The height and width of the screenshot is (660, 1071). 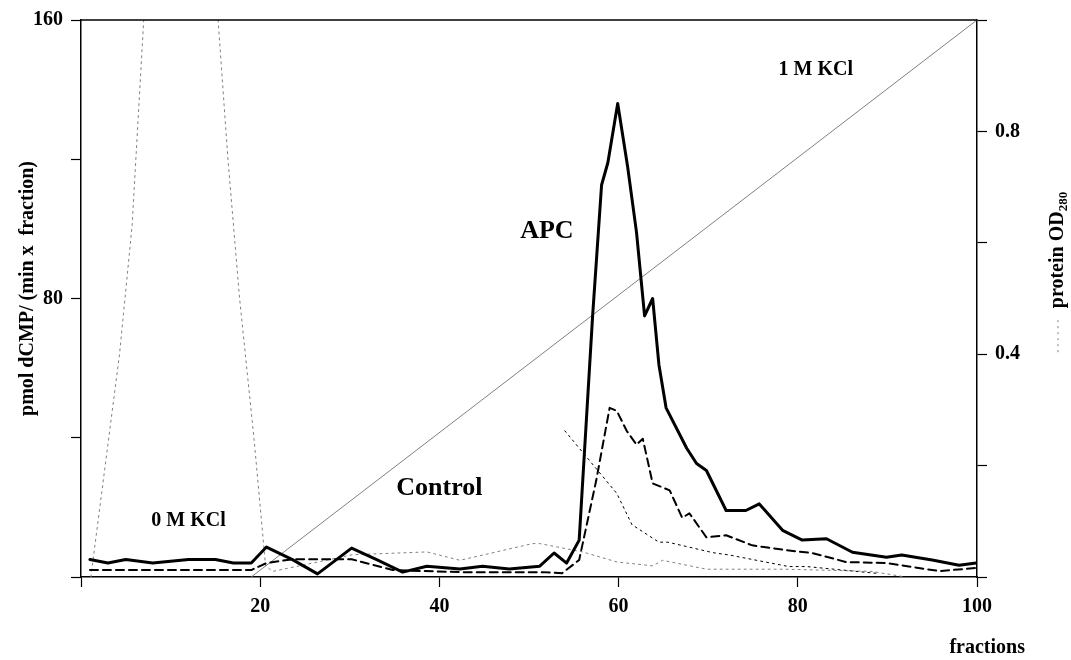 I want to click on y2-tick-label: 0.8, so click(x=1007, y=129).